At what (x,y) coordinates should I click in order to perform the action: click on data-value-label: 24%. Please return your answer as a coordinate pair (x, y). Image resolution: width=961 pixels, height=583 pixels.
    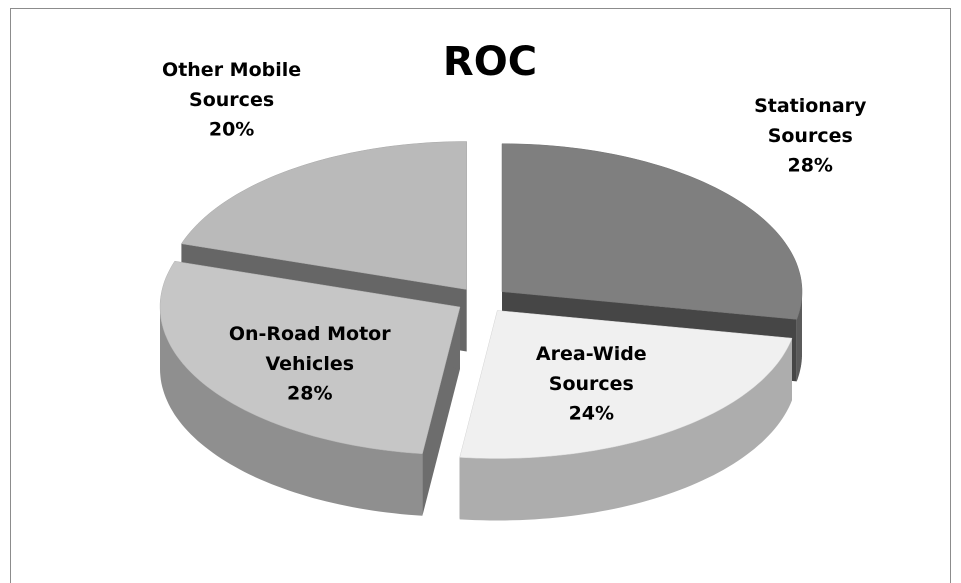
    Looking at the image, I should click on (591, 414).